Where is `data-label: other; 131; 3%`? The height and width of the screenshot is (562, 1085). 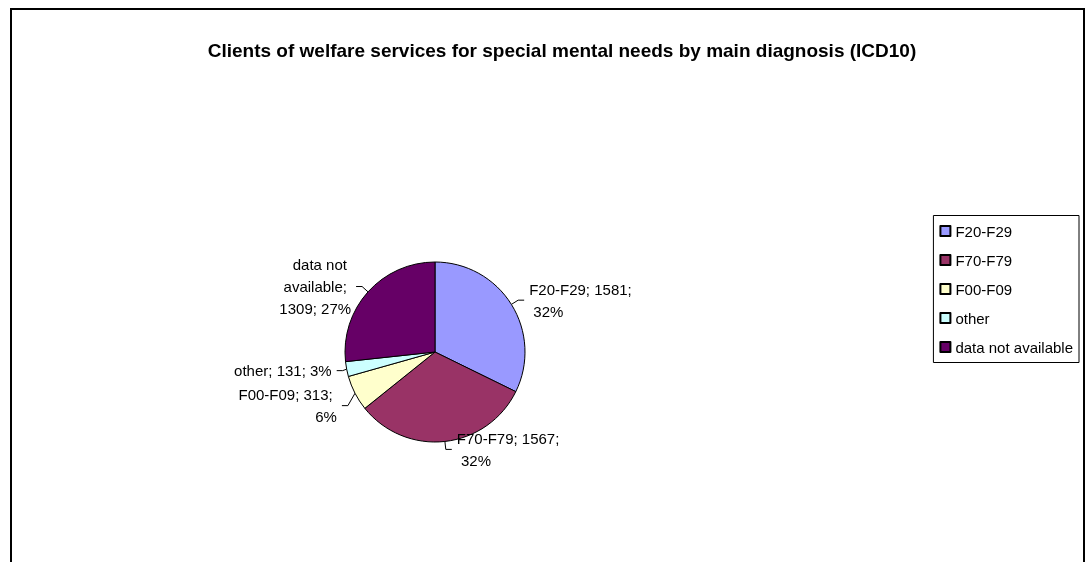 data-label: other; 131; 3% is located at coordinates (283, 371).